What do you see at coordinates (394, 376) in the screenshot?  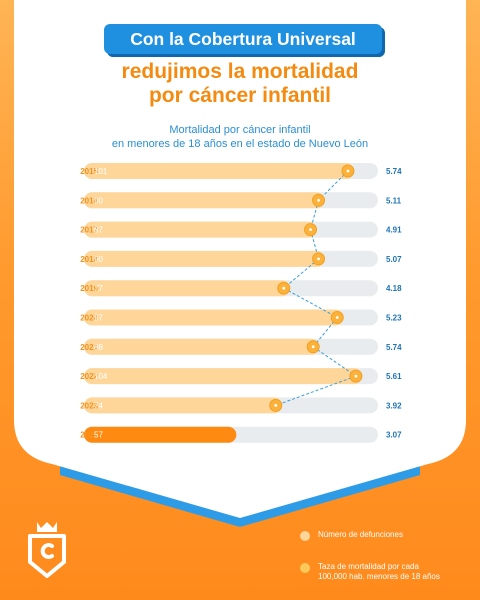 I see `rate-label: 5.61` at bounding box center [394, 376].